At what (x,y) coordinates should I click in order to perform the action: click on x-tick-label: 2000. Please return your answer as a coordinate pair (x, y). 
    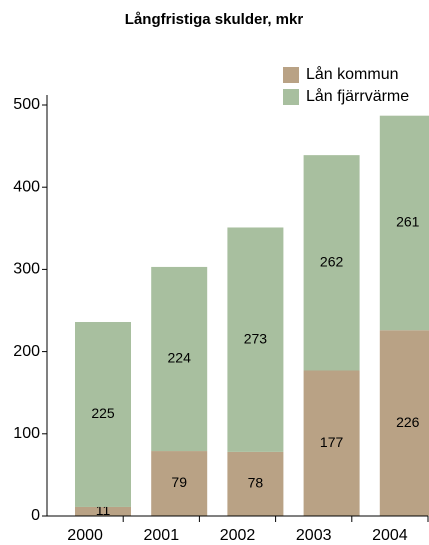
    Looking at the image, I should click on (85, 535).